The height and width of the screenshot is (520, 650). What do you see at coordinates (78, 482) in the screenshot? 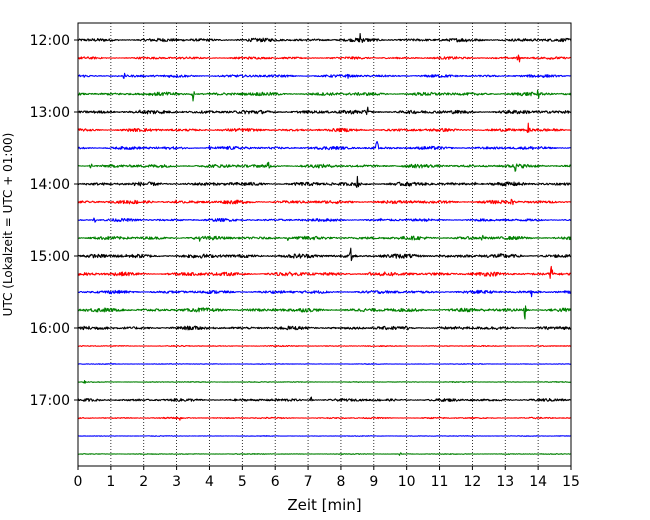
I see `x-tick-label: 0` at bounding box center [78, 482].